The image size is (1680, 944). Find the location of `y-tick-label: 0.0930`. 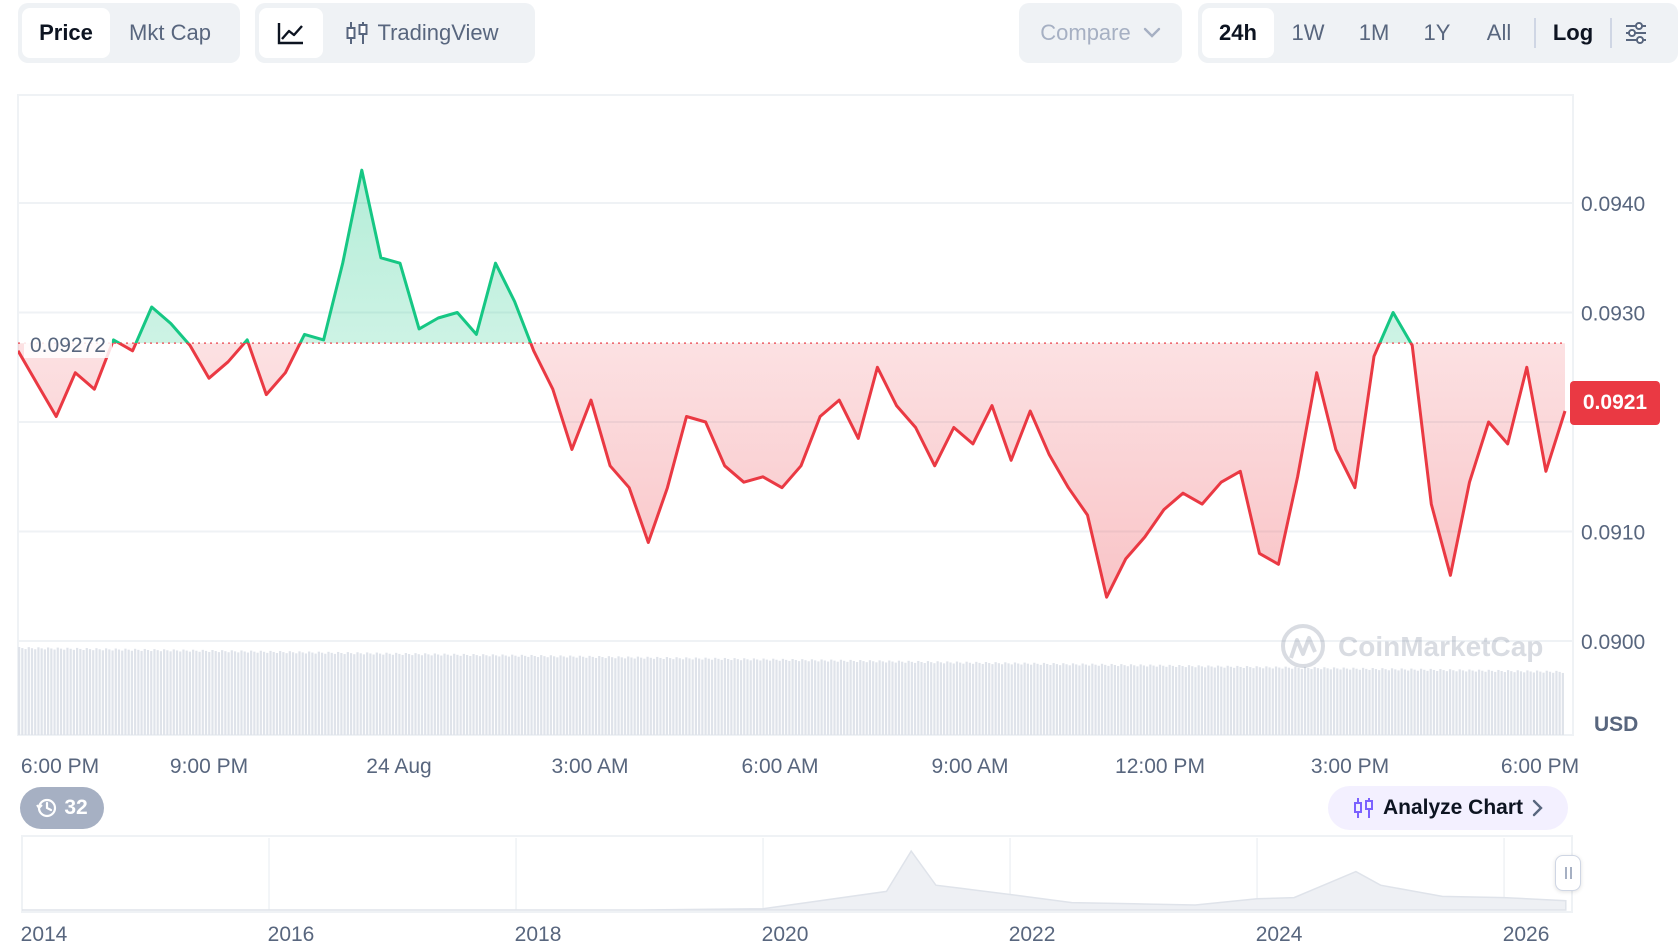

y-tick-label: 0.0930 is located at coordinates (1613, 314).